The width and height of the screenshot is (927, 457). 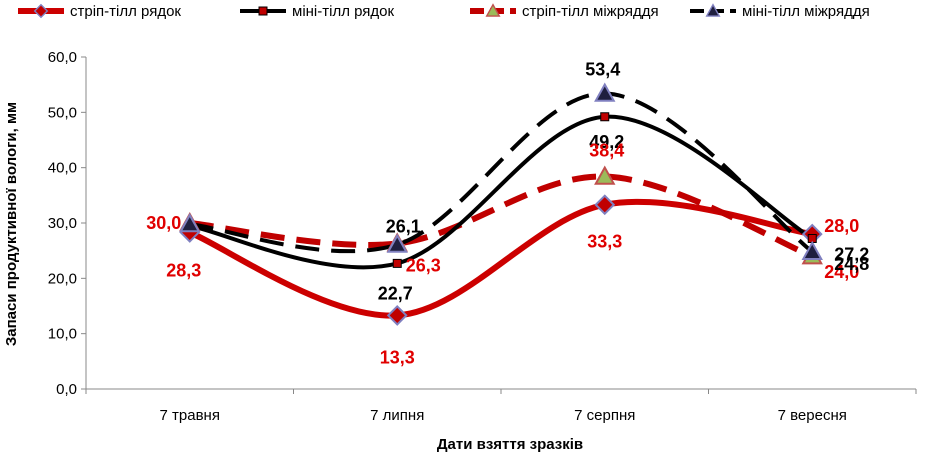 What do you see at coordinates (66, 389) in the screenshot?
I see `y-tick-label: 0,0` at bounding box center [66, 389].